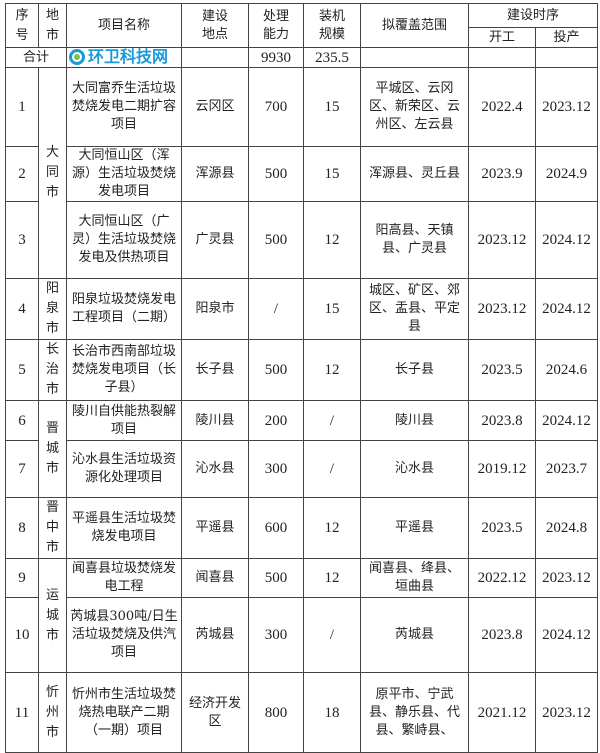  I want to click on row-capacity: 800, so click(276, 712).